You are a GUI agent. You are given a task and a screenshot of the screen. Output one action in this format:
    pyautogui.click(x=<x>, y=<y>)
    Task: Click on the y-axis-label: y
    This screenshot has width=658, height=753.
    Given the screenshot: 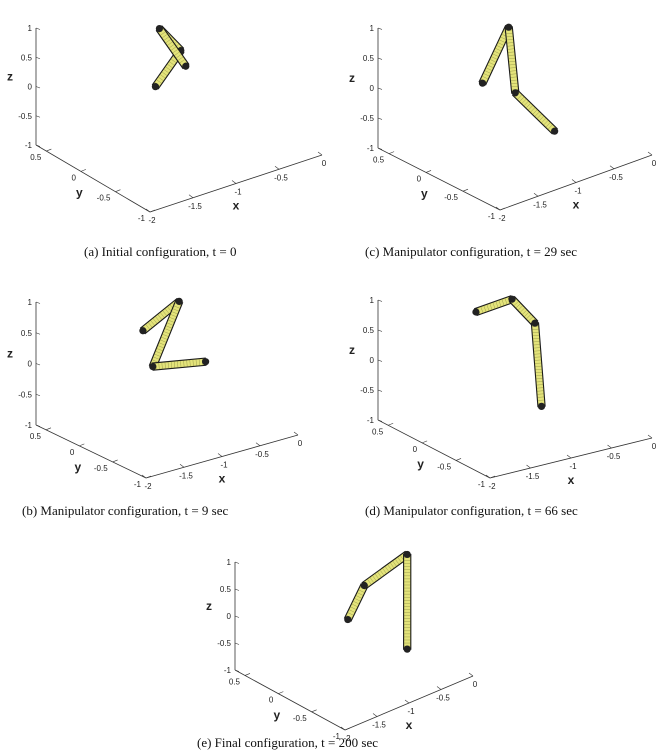 What is the action you would take?
    pyautogui.click(x=79, y=192)
    